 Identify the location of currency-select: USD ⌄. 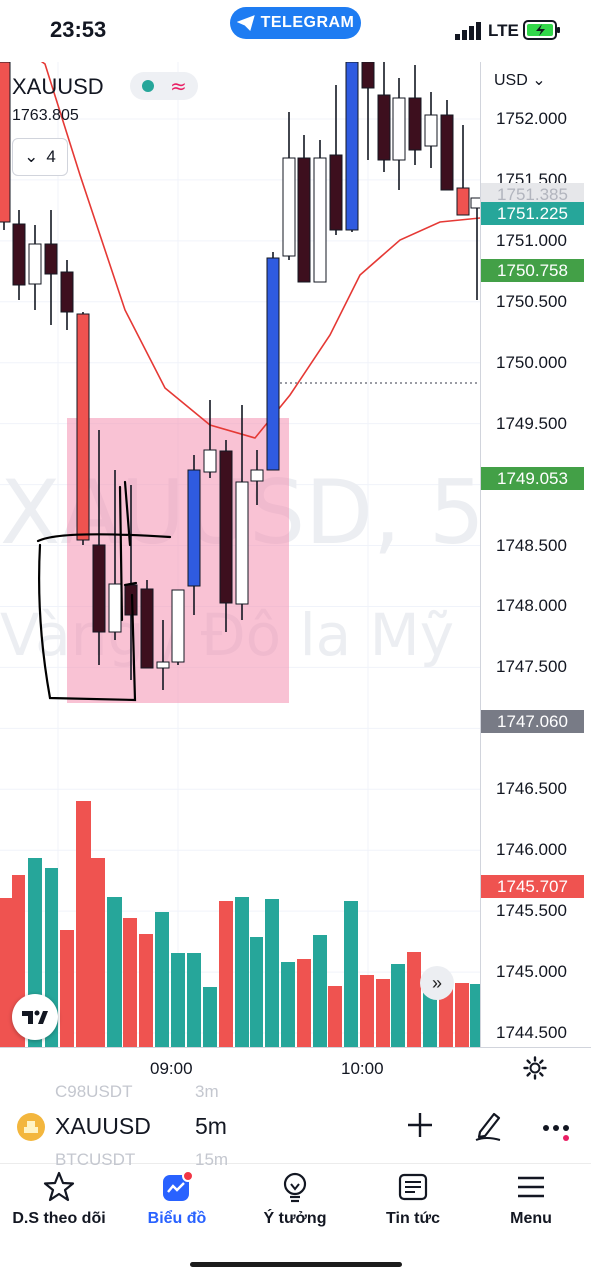
(520, 80).